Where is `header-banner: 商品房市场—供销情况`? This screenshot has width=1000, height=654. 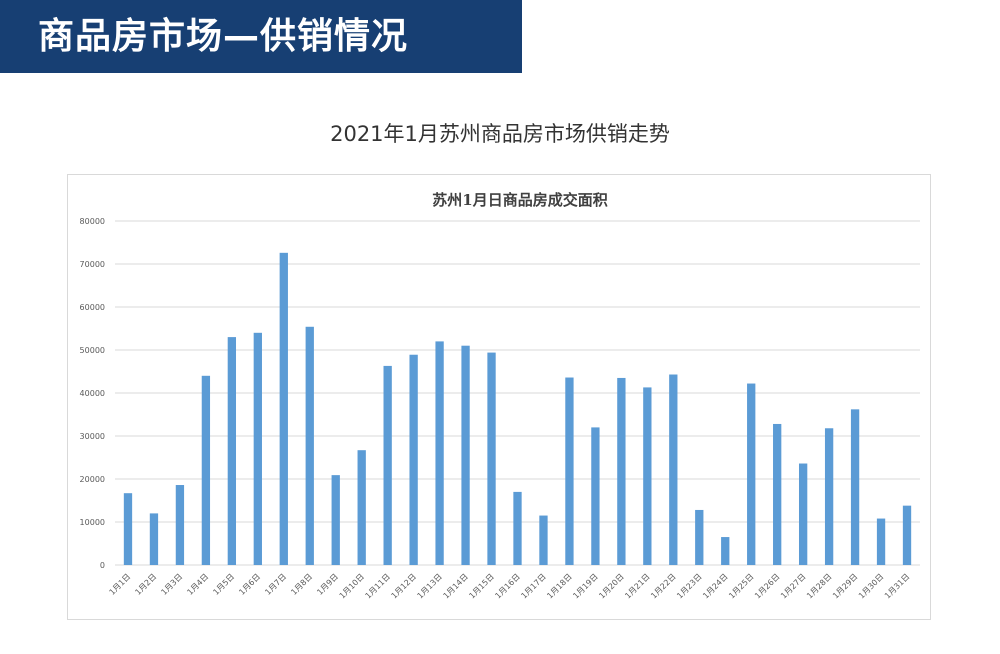
header-banner: 商品房市场—供销情况 is located at coordinates (261, 36).